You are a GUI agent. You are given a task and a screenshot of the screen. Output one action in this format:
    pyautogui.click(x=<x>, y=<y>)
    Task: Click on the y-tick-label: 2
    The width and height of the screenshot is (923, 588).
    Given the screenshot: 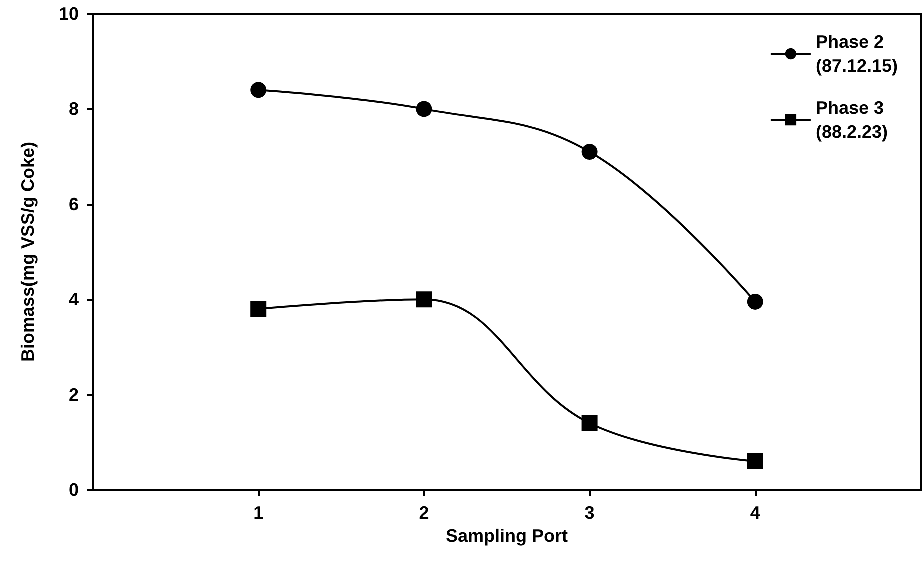 What is the action you would take?
    pyautogui.click(x=73, y=394)
    